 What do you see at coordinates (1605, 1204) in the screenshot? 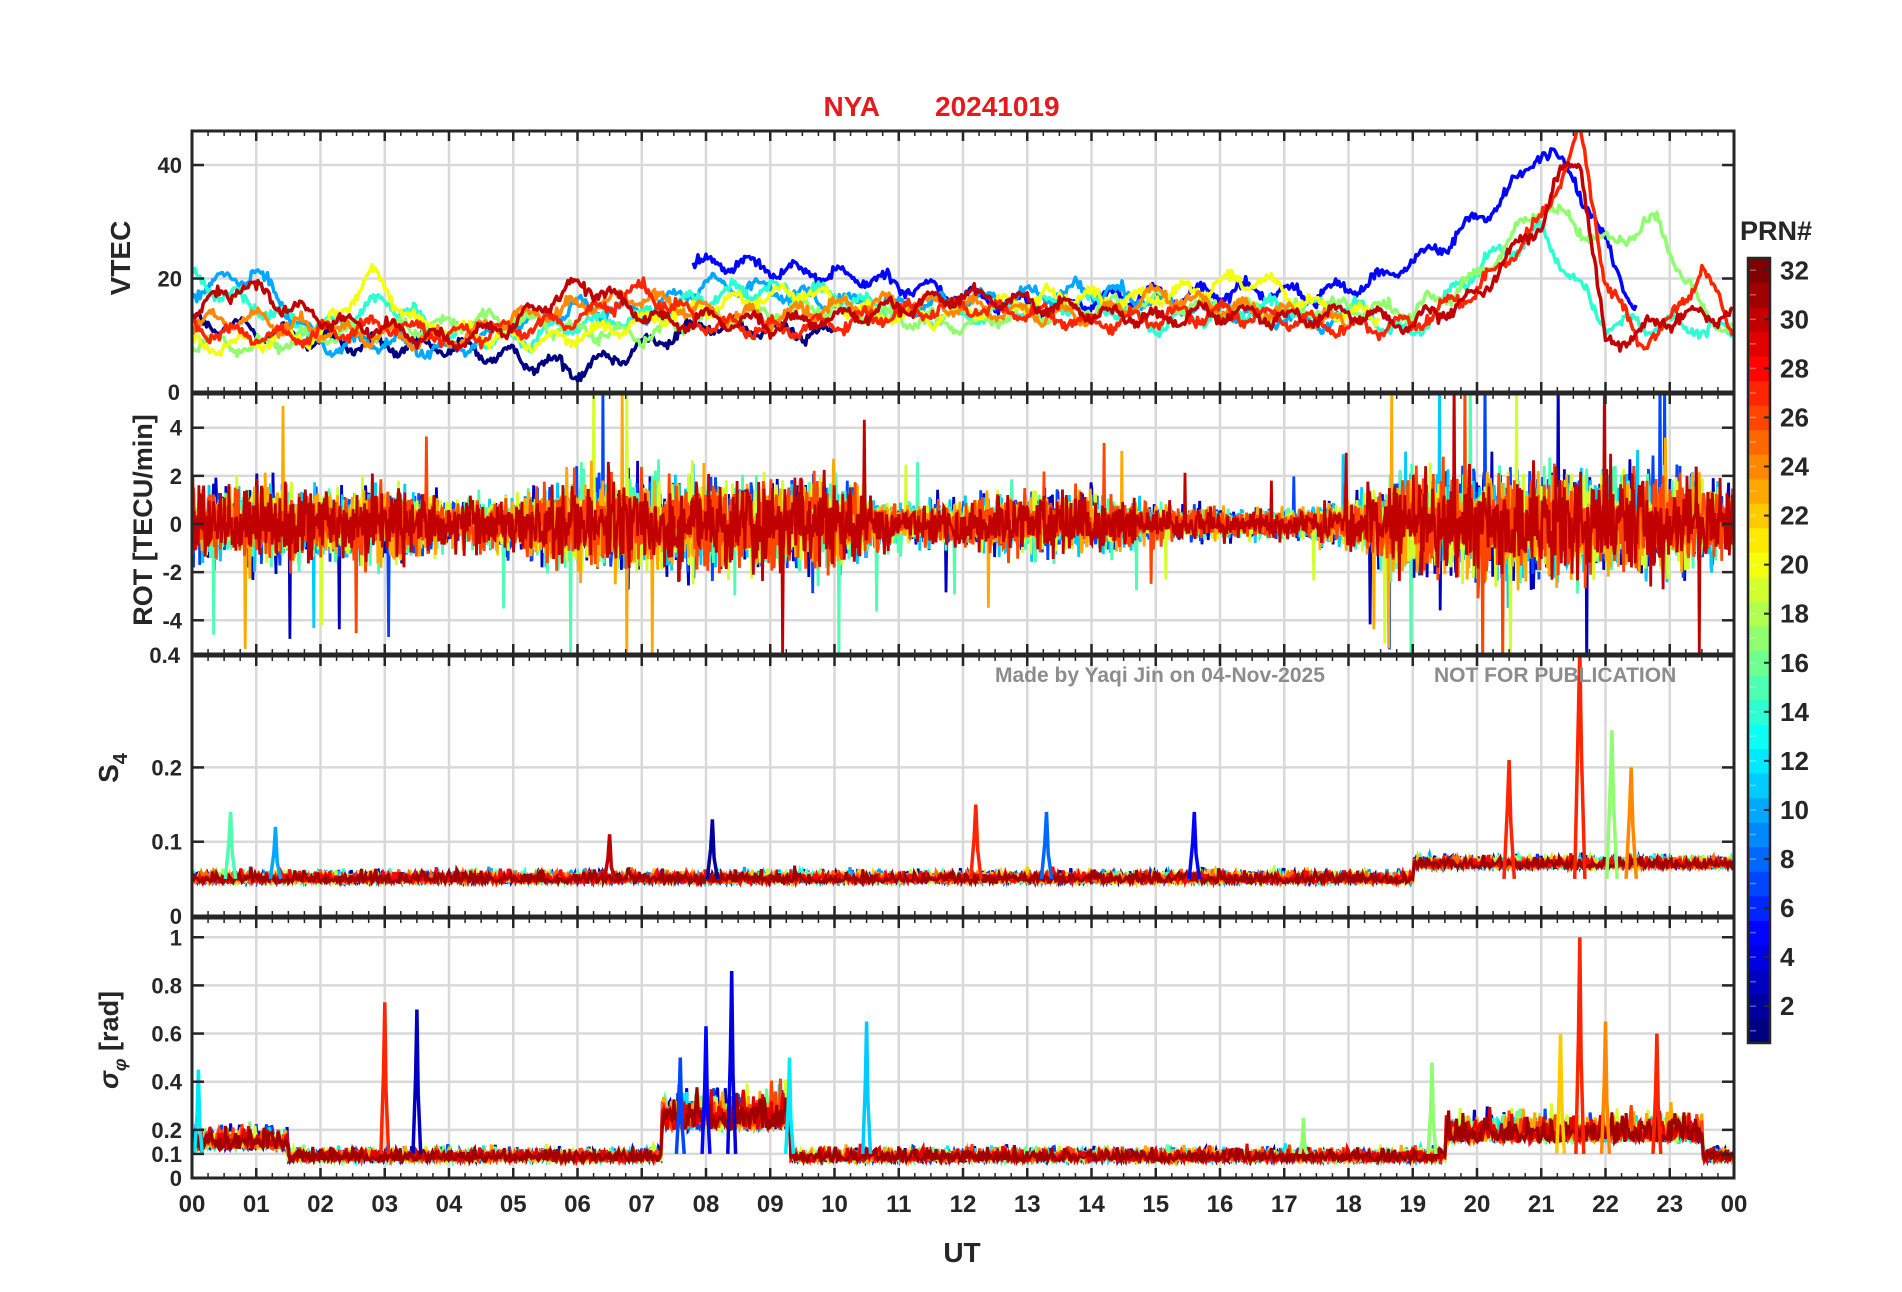
I see `x-tick-label: 22` at bounding box center [1605, 1204].